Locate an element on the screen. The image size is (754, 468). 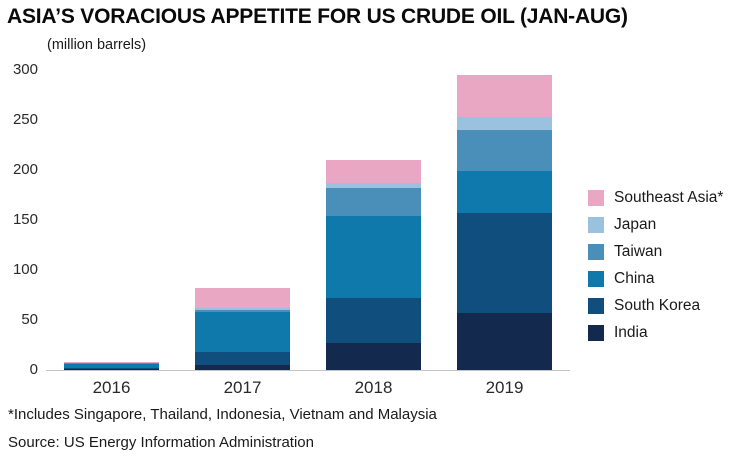
bar-segment-japan-2016 is located at coordinates (111, 362).